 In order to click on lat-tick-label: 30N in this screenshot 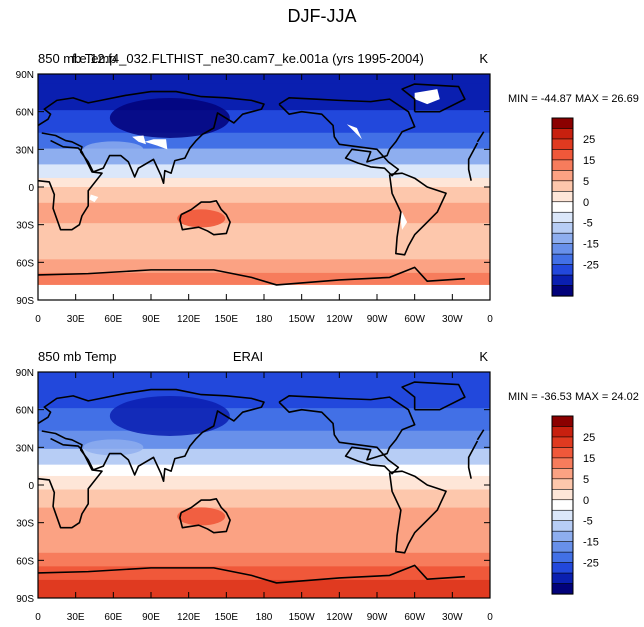, I will do `click(25, 150)`.